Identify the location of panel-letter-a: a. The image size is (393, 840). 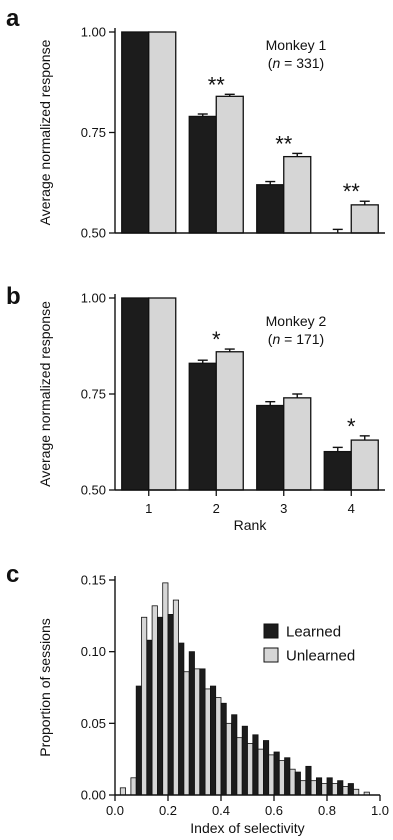
(13, 18).